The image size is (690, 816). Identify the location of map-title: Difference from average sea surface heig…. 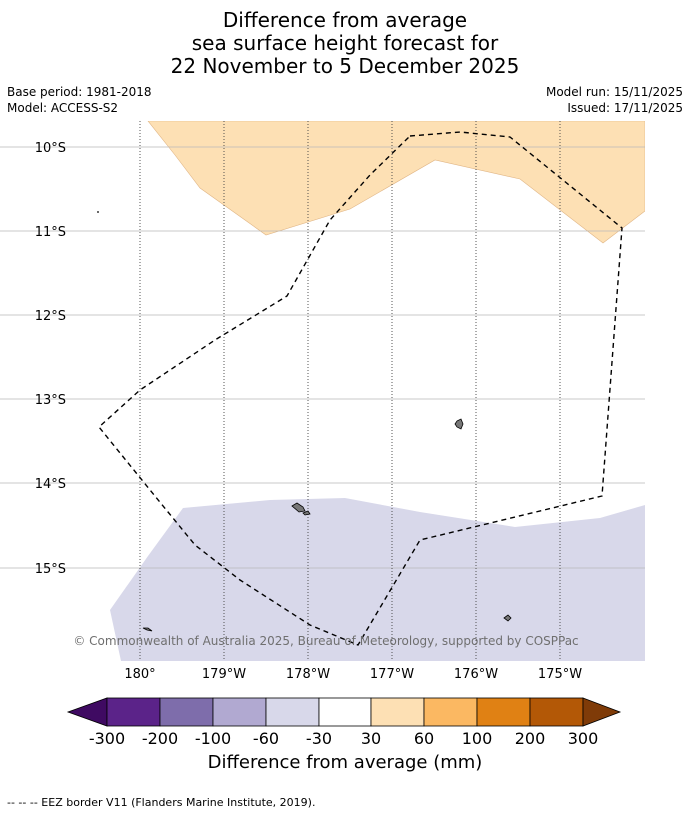
(345, 43).